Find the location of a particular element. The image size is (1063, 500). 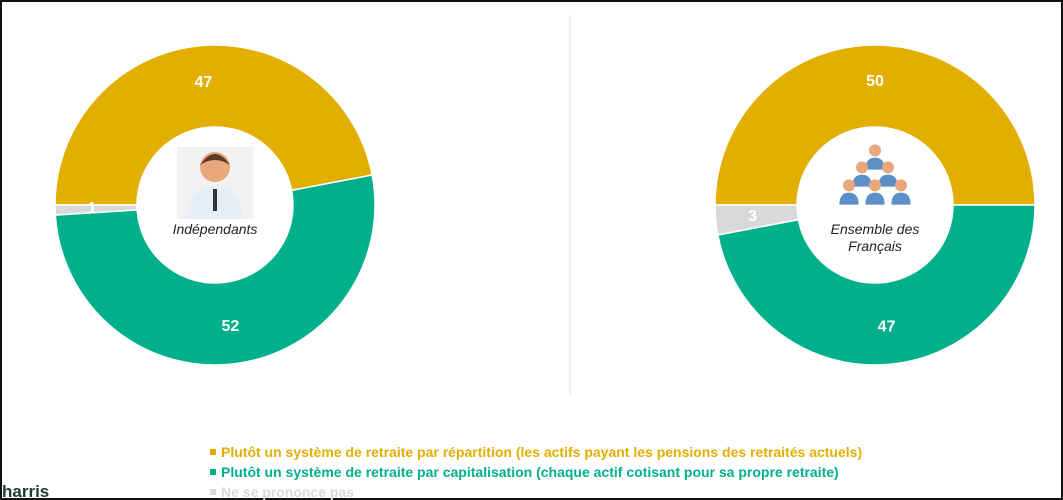

icon-tie is located at coordinates (215, 200).